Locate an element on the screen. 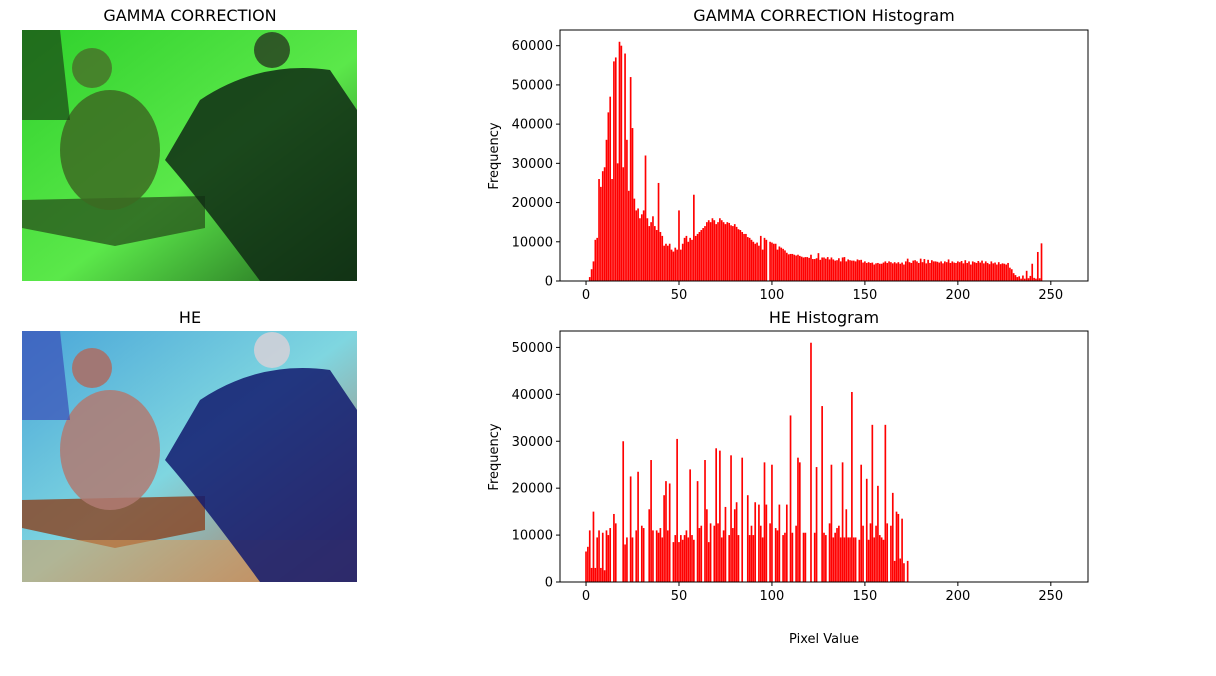  y-tick-label: 60000 is located at coordinates (532, 46).